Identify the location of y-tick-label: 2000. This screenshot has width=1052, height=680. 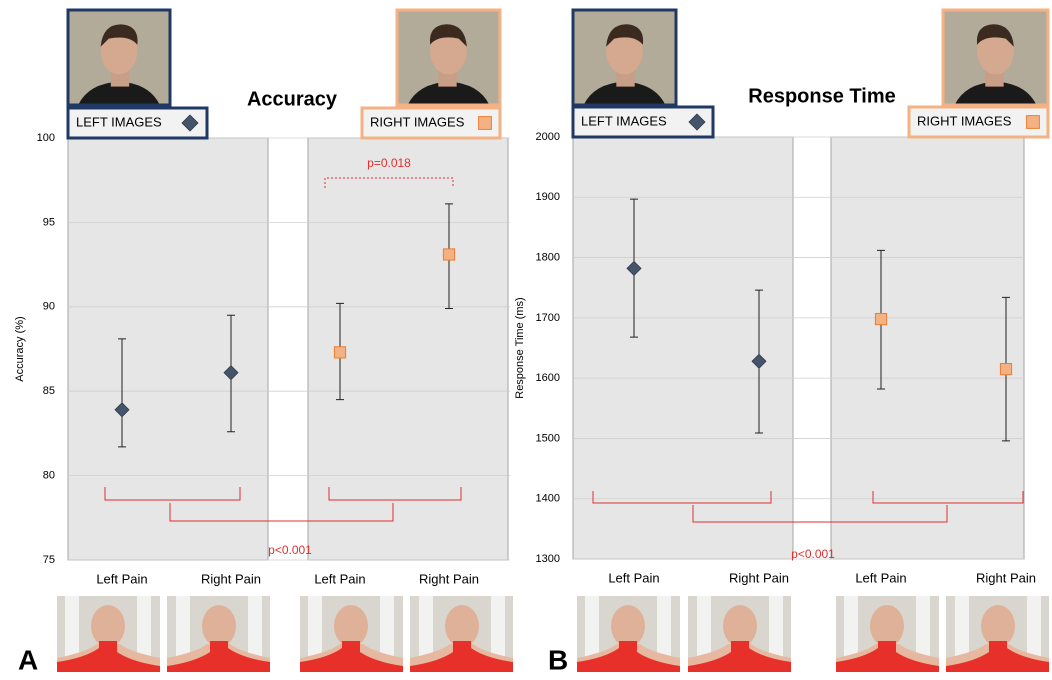
(548, 137).